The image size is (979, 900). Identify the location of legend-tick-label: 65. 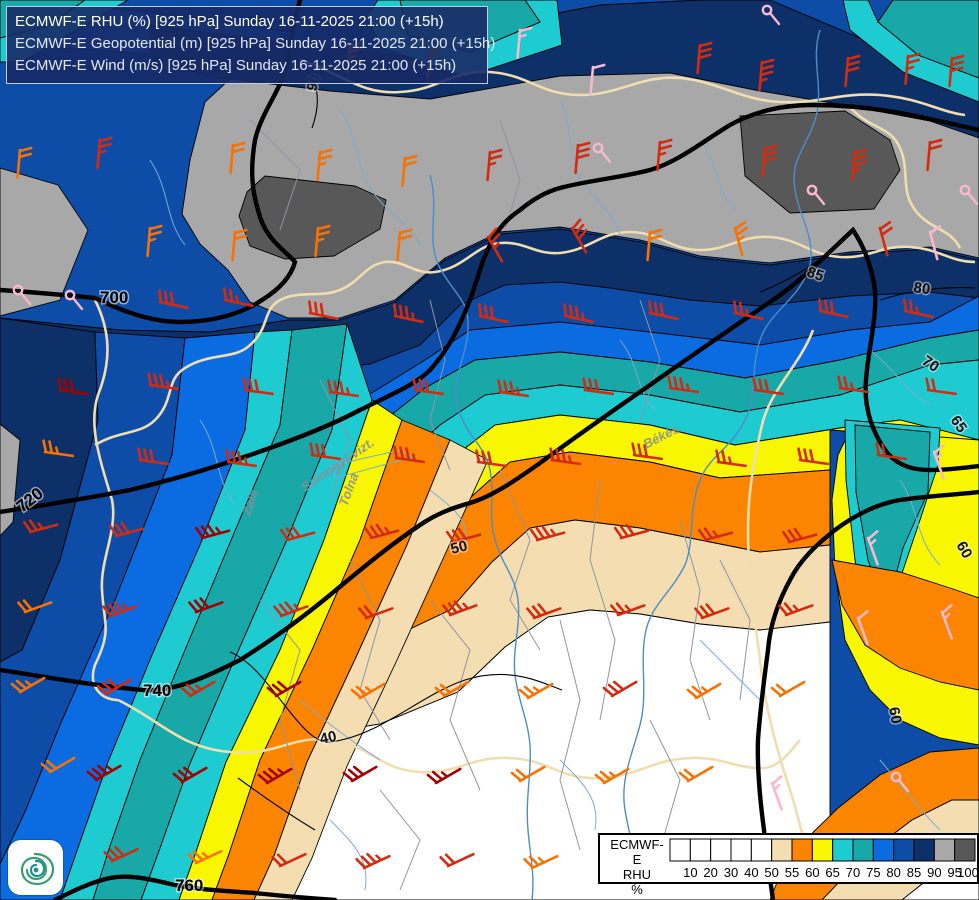
(832, 872).